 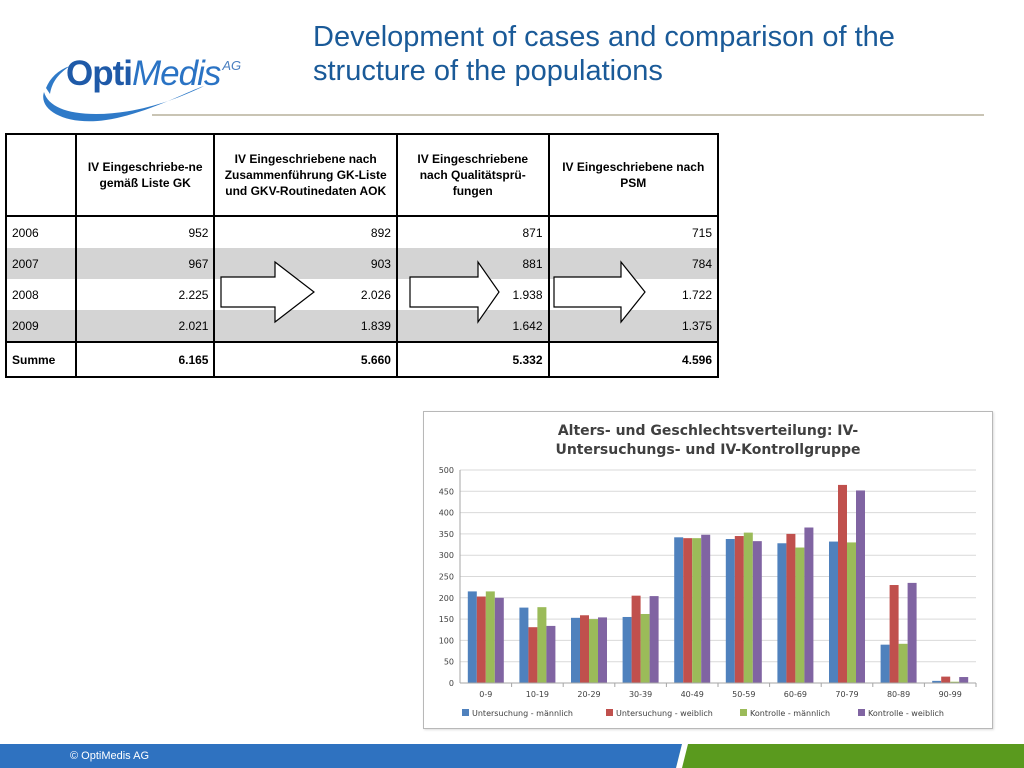 What do you see at coordinates (305, 232) in the screenshot?
I see `table-cell: 892` at bounding box center [305, 232].